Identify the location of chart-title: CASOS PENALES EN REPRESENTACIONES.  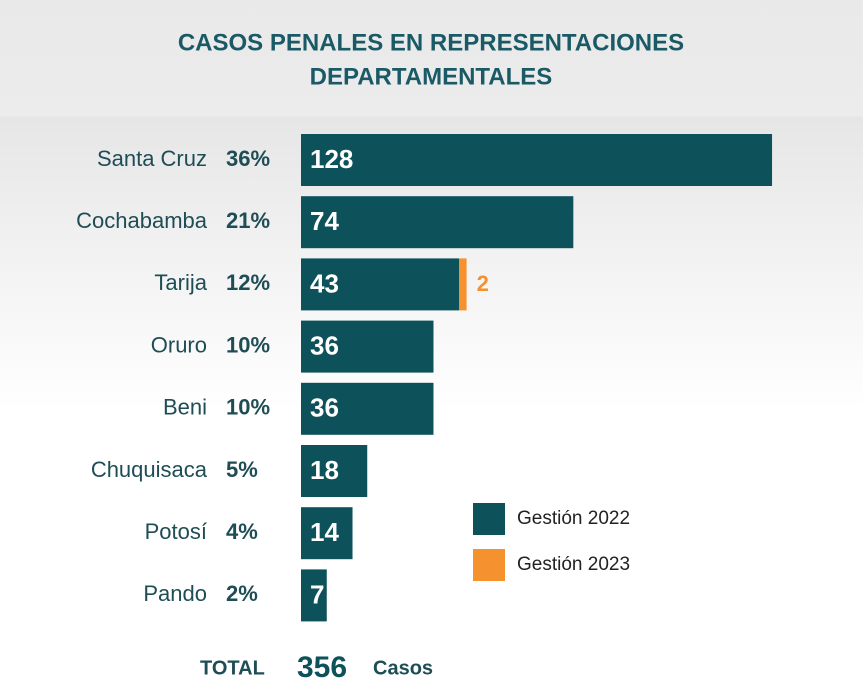
(431, 42).